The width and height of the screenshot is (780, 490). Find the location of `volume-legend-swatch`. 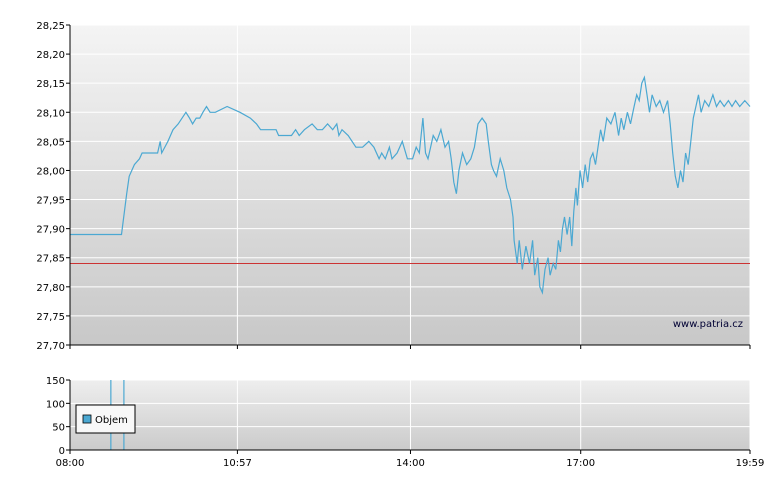

volume-legend-swatch is located at coordinates (87, 419).